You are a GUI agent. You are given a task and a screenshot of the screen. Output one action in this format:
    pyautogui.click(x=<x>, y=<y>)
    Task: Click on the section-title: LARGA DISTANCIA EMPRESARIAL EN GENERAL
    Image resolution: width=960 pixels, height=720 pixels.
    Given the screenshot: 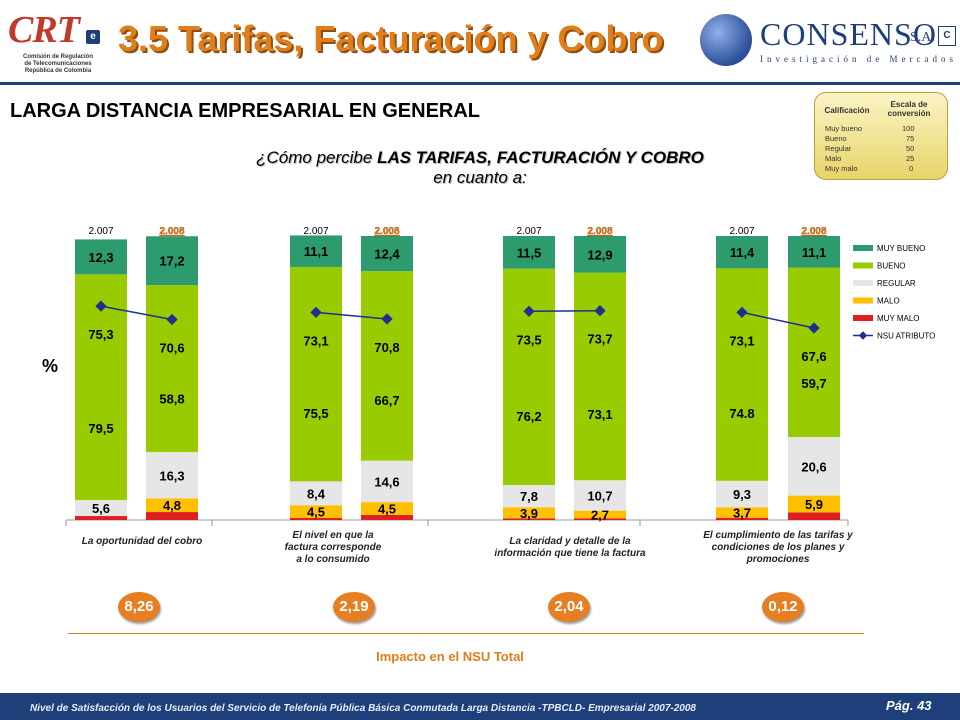 What is the action you would take?
    pyautogui.click(x=245, y=111)
    